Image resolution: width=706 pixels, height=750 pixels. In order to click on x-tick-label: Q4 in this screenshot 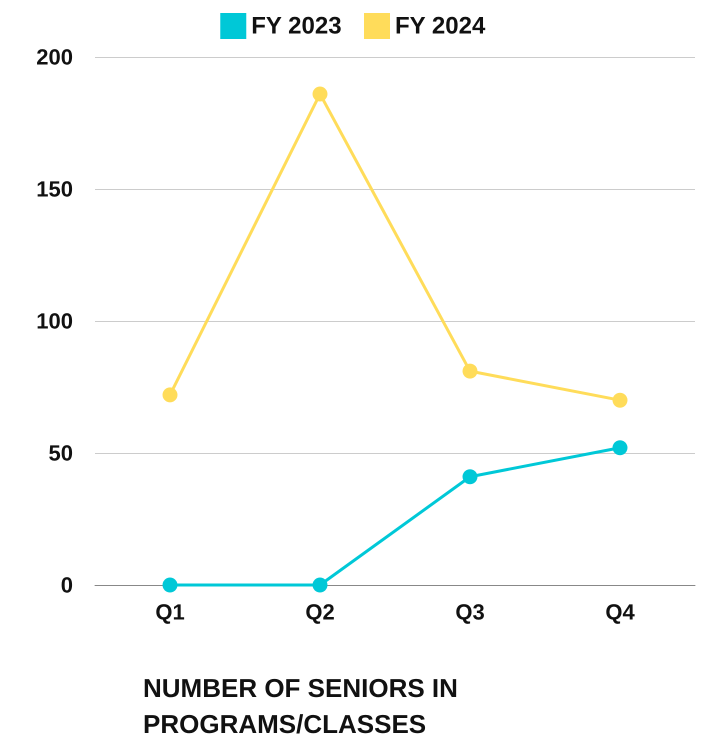, I will do `click(620, 612)`.